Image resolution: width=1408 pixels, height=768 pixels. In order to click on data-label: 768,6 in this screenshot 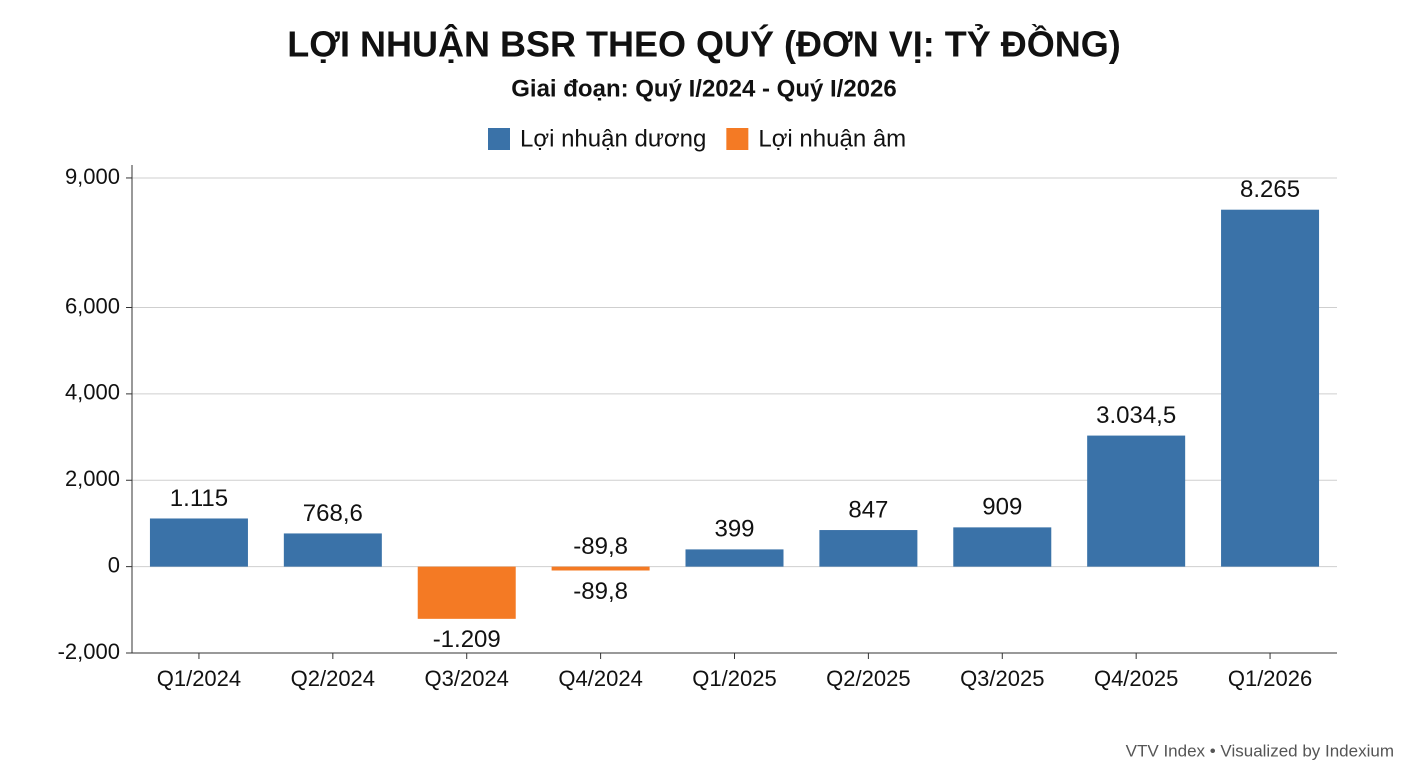, I will do `click(333, 513)`.